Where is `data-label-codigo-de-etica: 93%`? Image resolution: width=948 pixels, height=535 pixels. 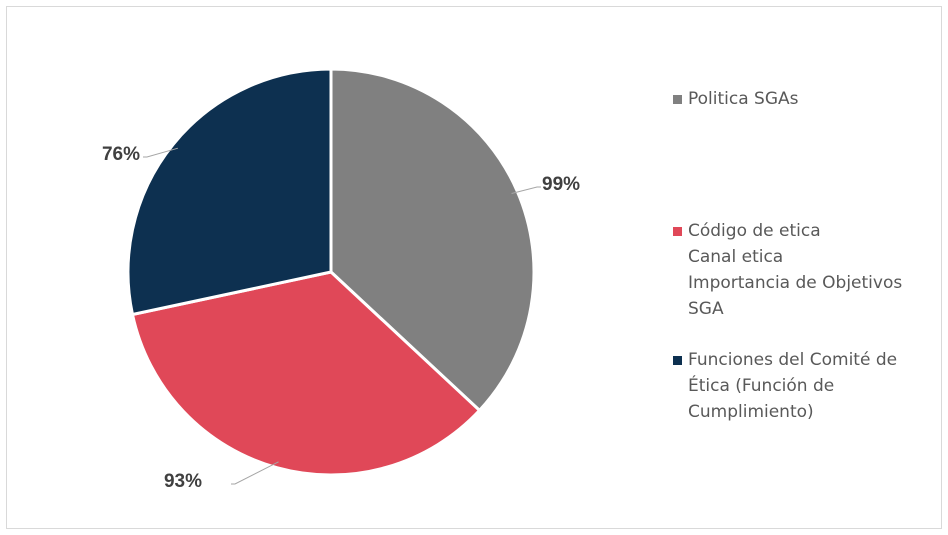 data-label-codigo-de-etica: 93% is located at coordinates (183, 481).